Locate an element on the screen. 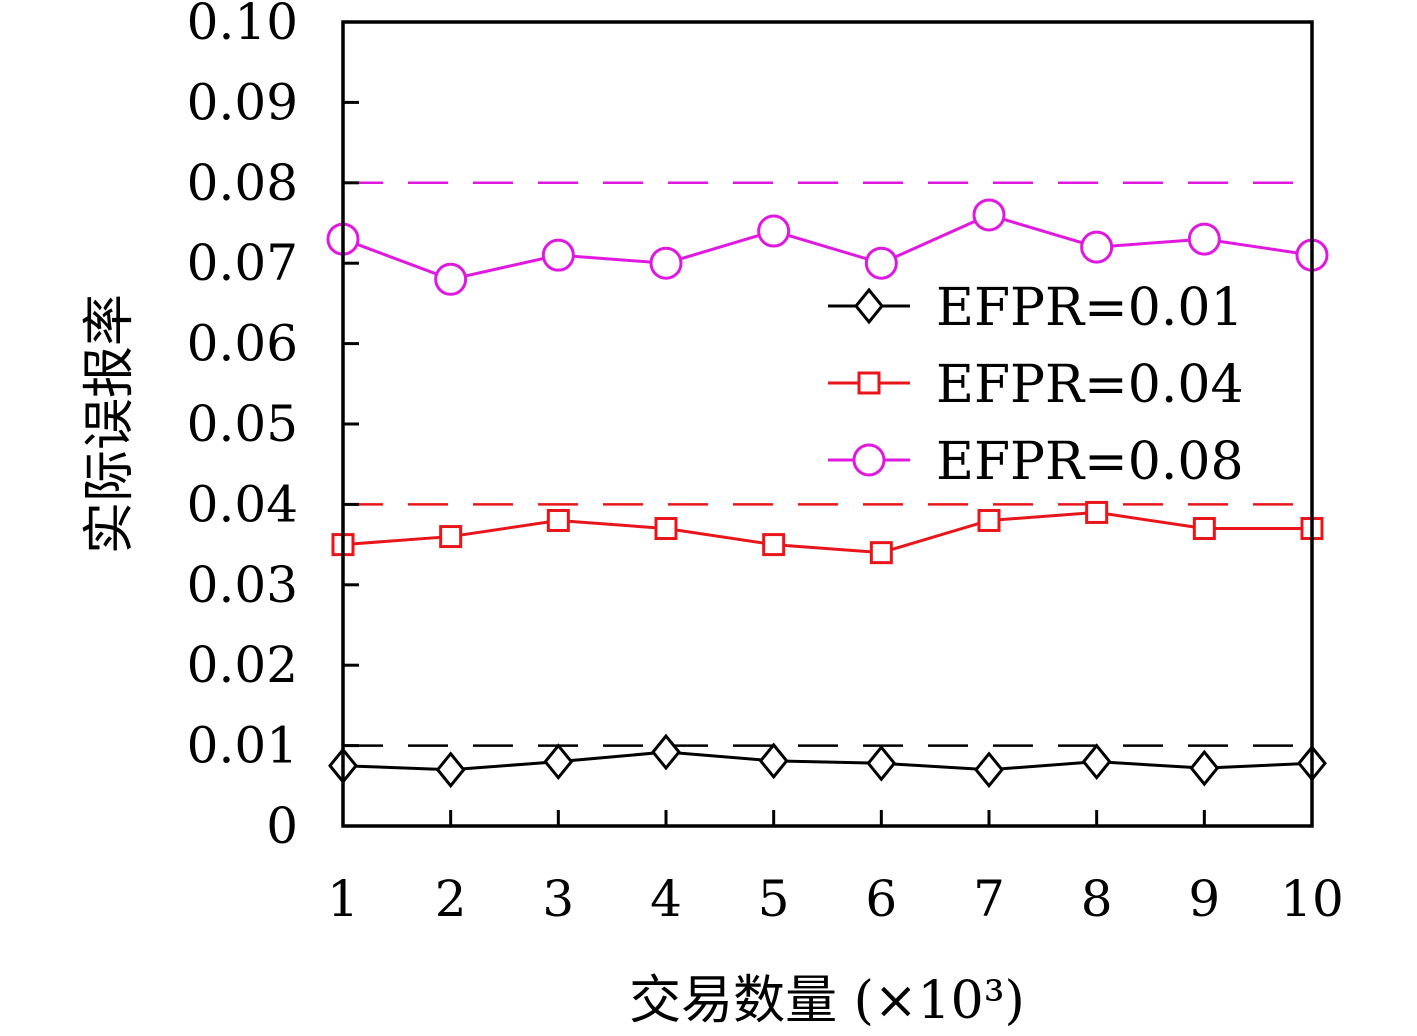 The width and height of the screenshot is (1417, 1036). y-tick-label: 0.06 is located at coordinates (242, 344).